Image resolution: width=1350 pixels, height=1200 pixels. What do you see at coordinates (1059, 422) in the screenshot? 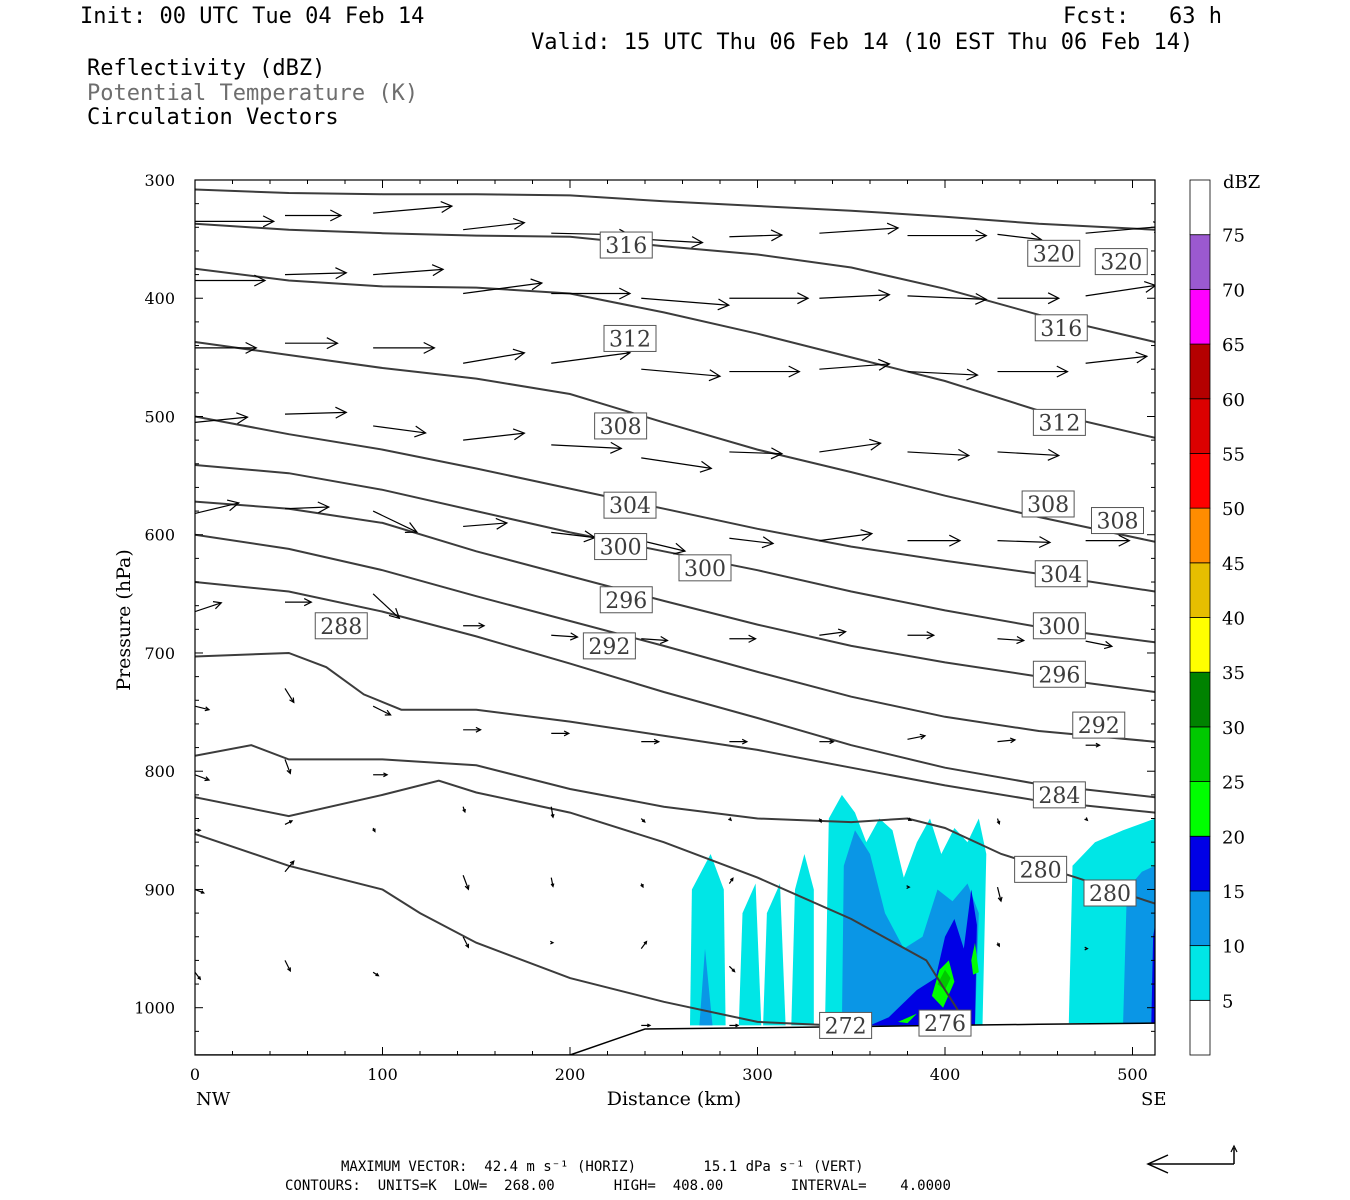
I see `contour-label: 312` at bounding box center [1059, 422].